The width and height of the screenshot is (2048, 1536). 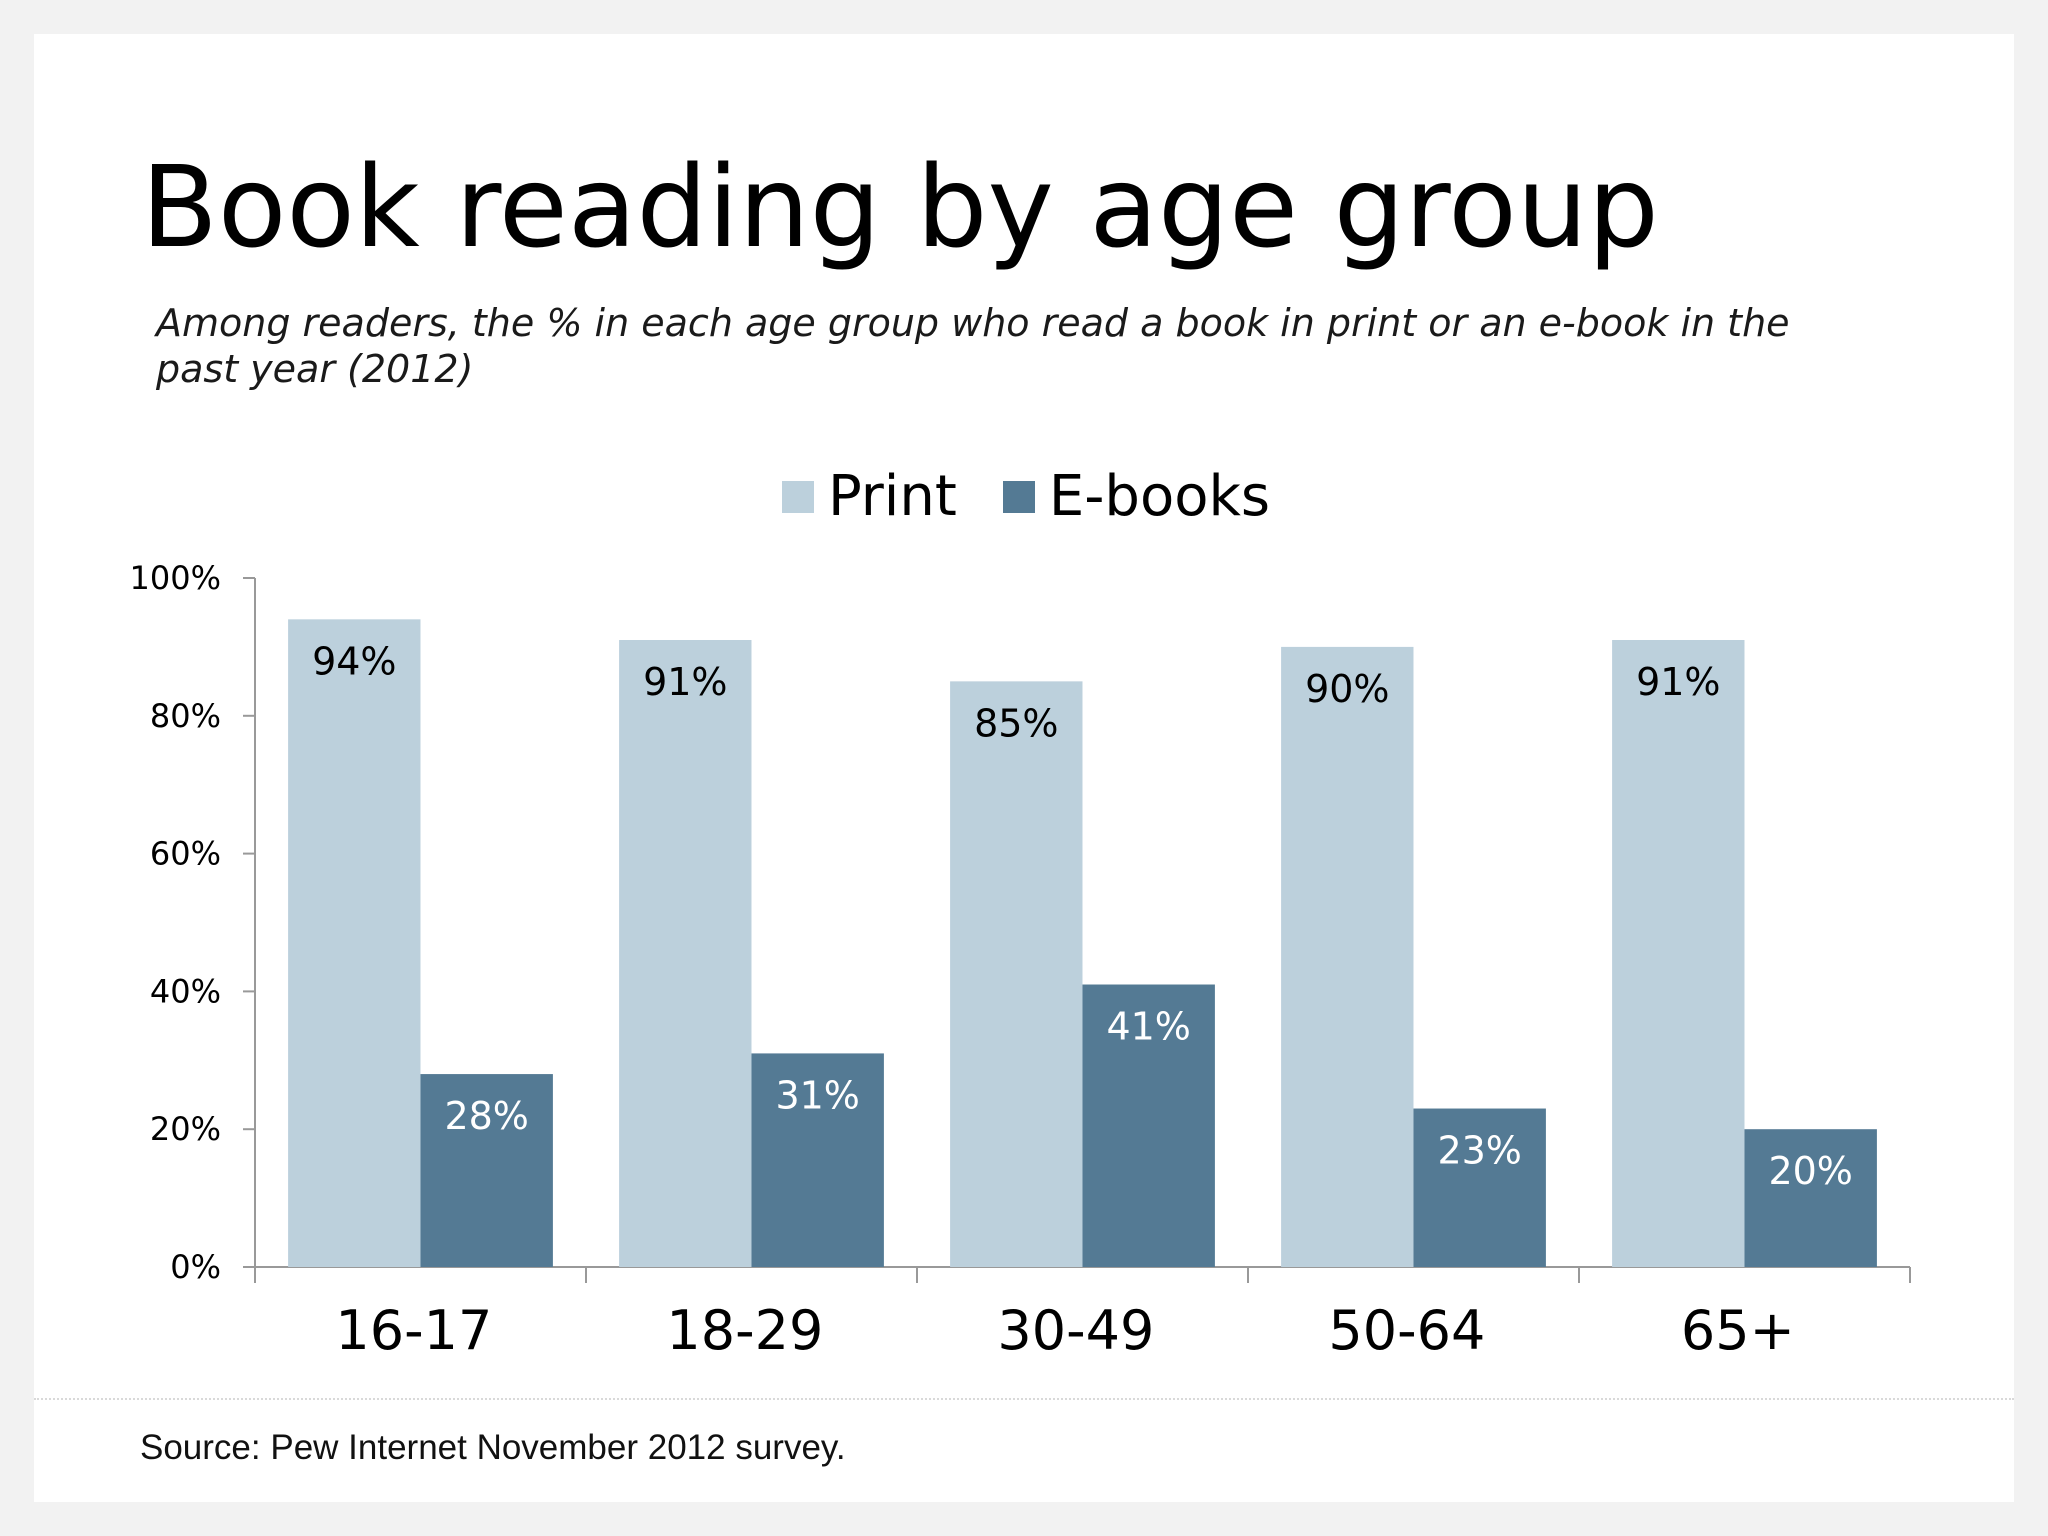 What do you see at coordinates (195, 1267) in the screenshot?
I see `y-tick-label: 0%` at bounding box center [195, 1267].